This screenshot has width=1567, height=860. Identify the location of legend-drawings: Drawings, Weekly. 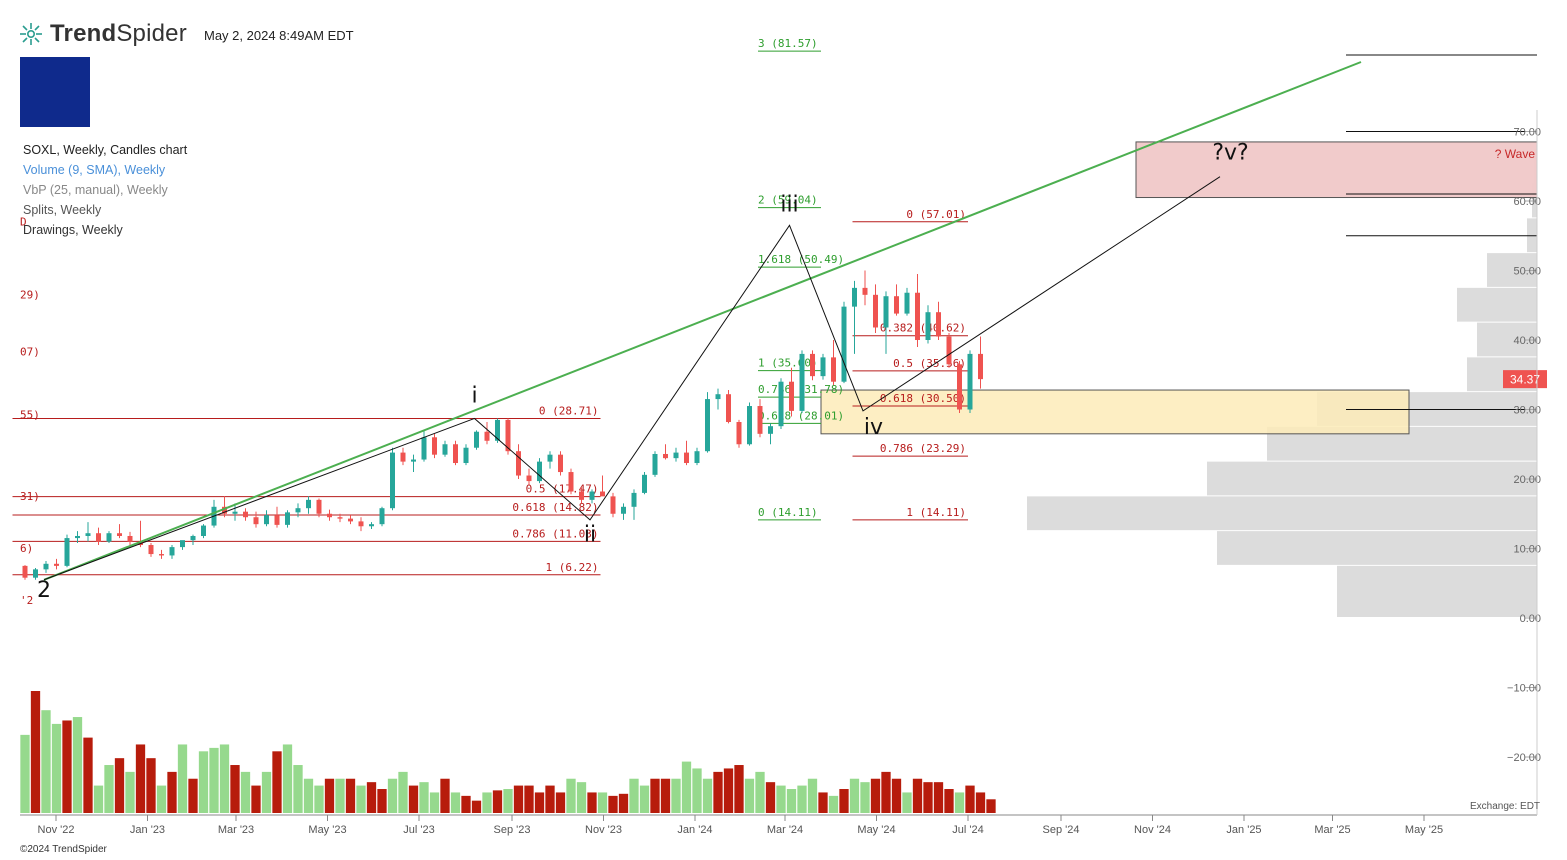
(73, 230).